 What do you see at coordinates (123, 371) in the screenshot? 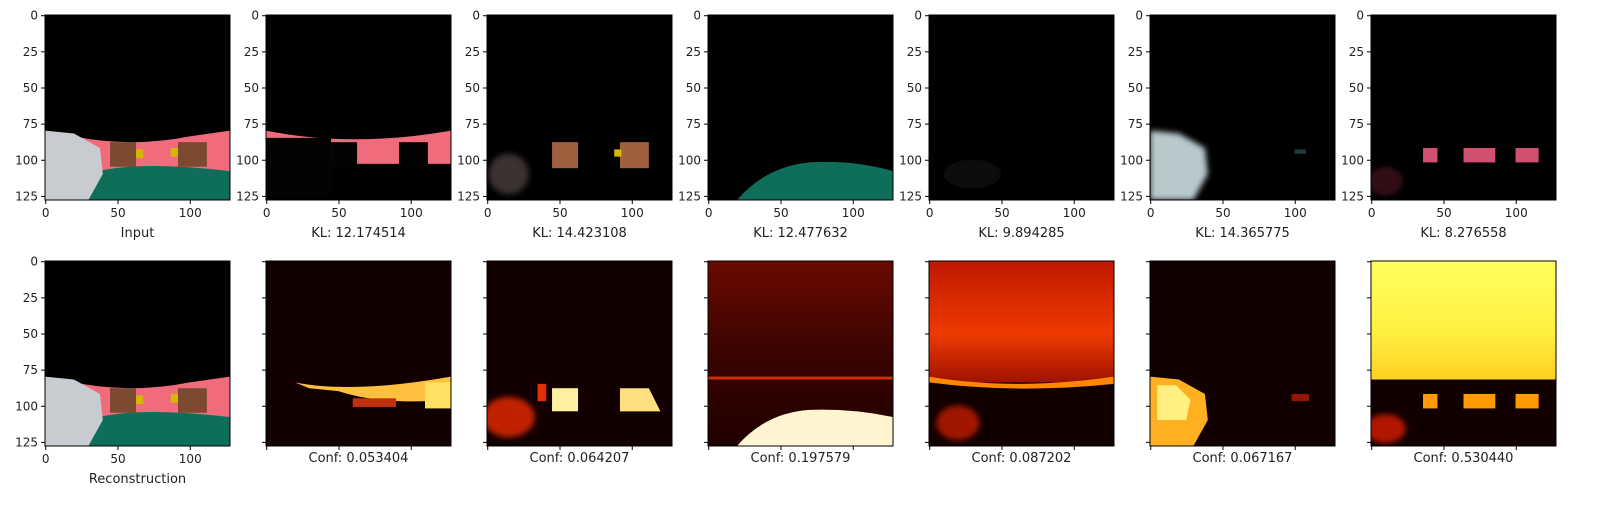
I see `image-panel: 0 50 100 0 25 50 75 100 125 Reconstruction` at bounding box center [123, 371].